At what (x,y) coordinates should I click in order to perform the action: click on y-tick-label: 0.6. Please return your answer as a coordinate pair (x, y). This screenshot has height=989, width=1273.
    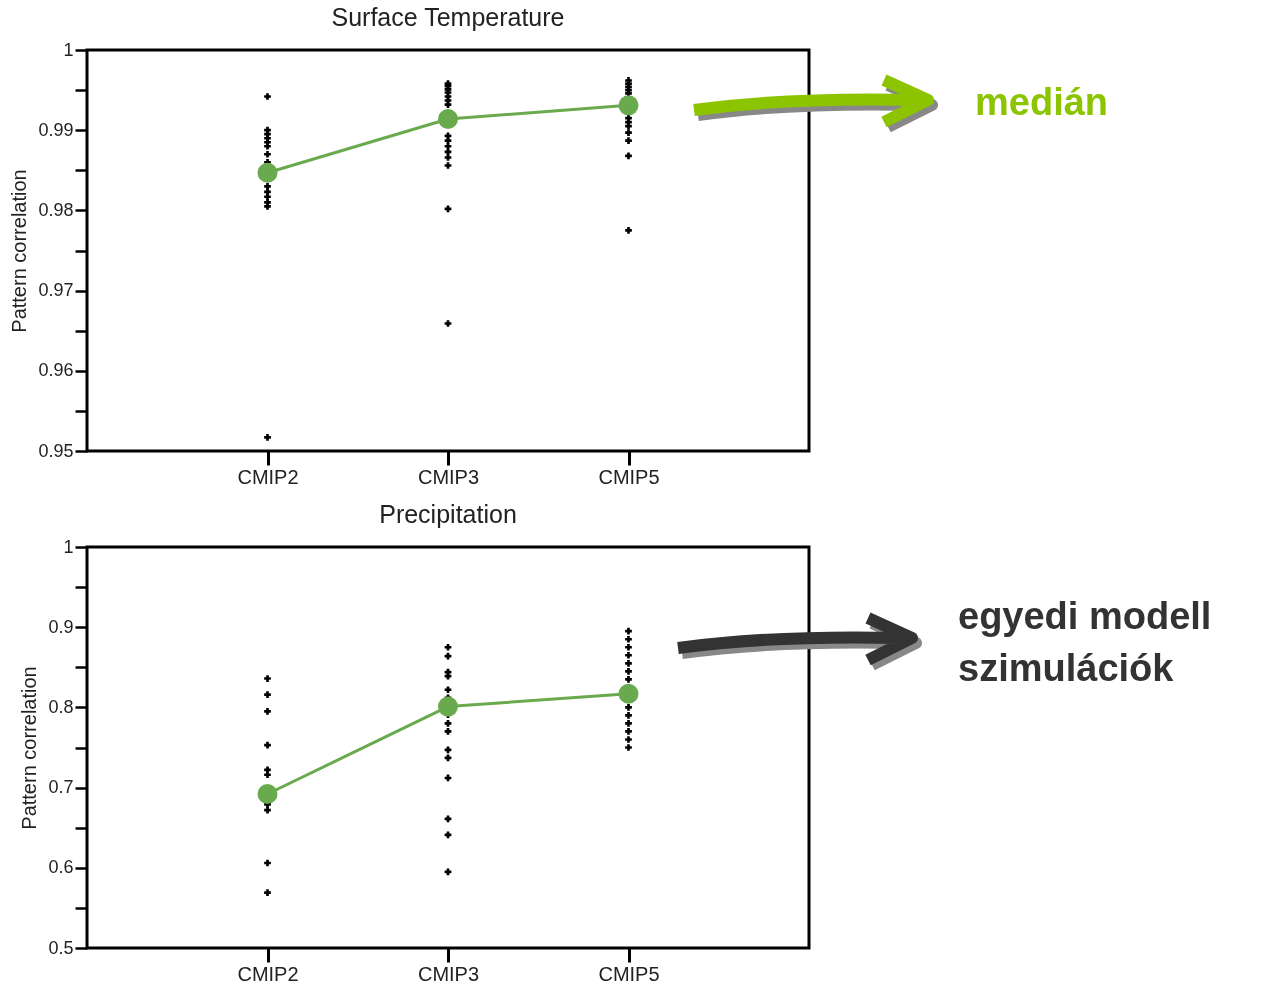
    Looking at the image, I should click on (61, 867).